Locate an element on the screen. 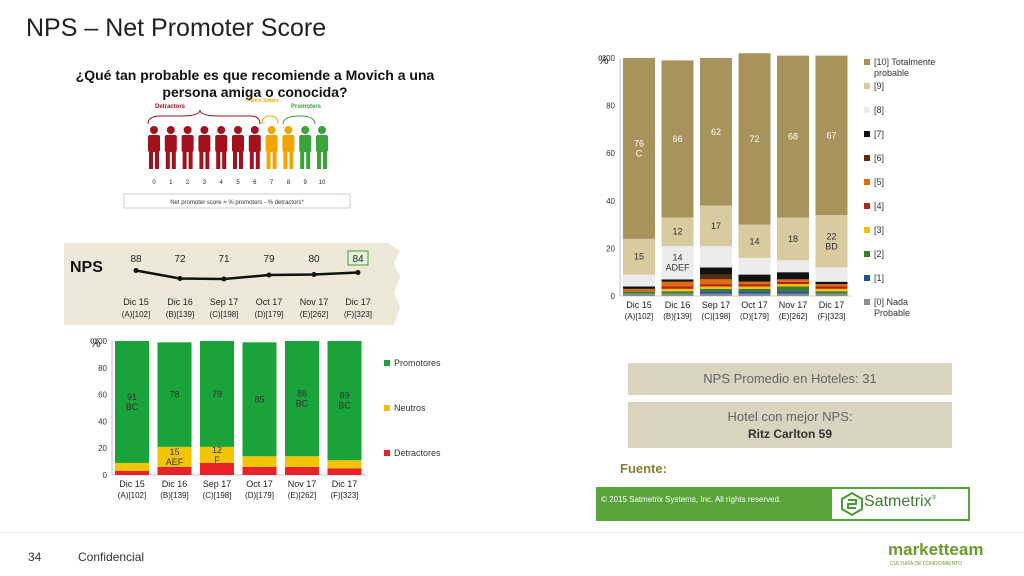 The height and width of the screenshot is (576, 1024). bar-value-label: 79 is located at coordinates (217, 394).